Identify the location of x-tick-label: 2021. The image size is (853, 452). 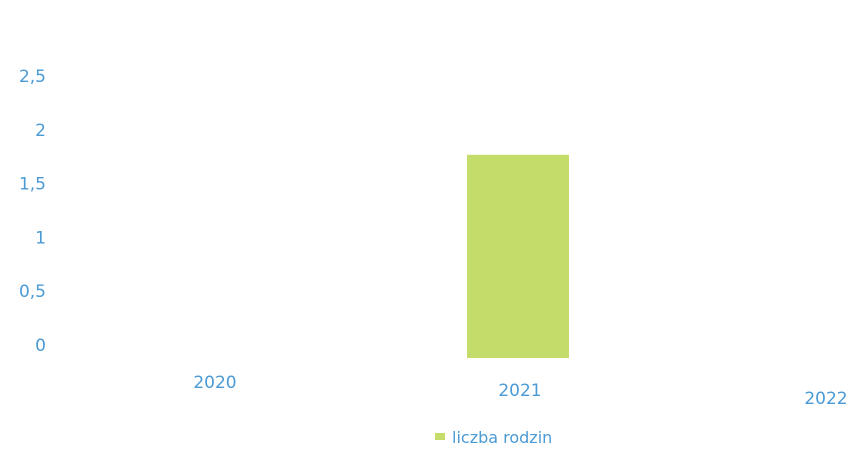
(519, 391).